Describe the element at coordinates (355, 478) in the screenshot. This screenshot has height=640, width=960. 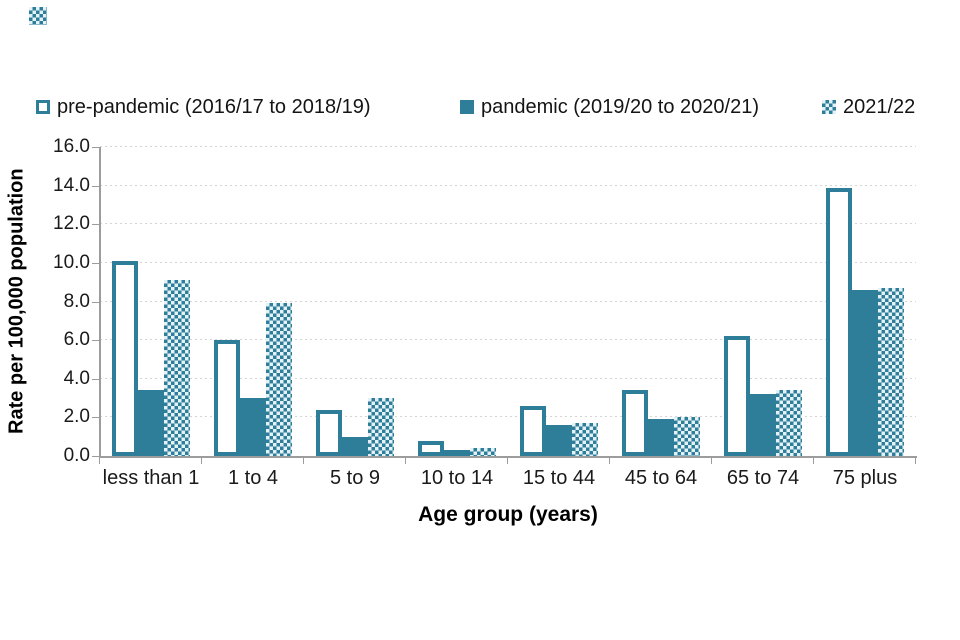
I see `x-tick-label: 5 to 9` at that location.